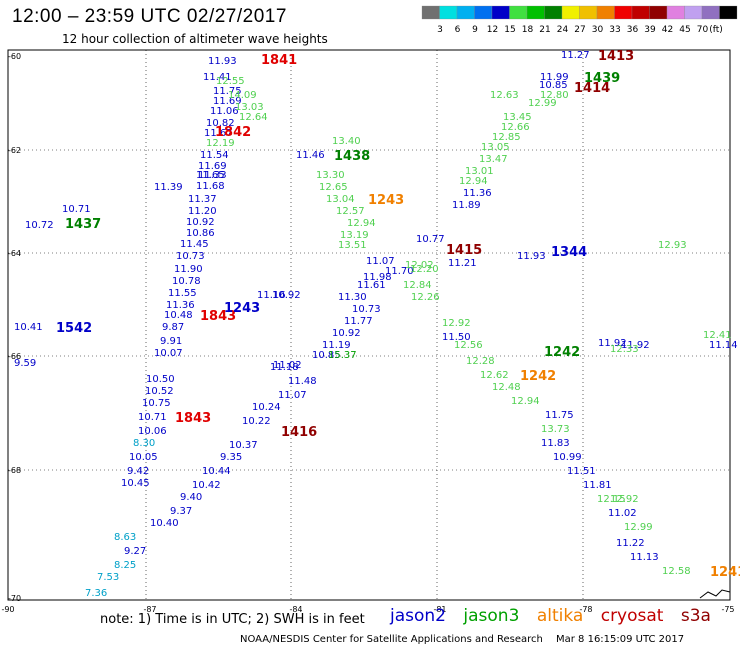 This screenshot has height=650, width=740. I want to click on pass-time-label: 1344, so click(569, 252).